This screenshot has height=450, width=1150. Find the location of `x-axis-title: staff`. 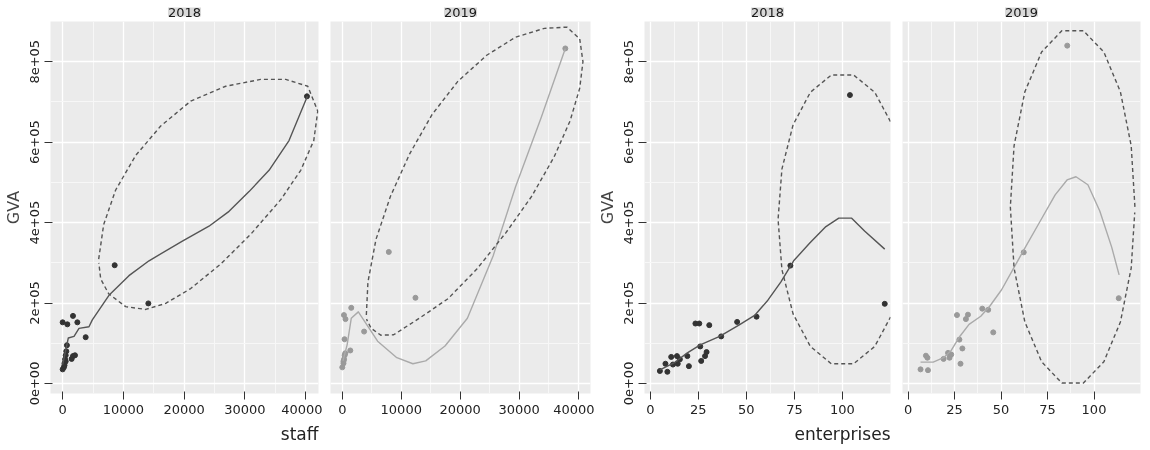

x-axis-title: staff is located at coordinates (300, 433).